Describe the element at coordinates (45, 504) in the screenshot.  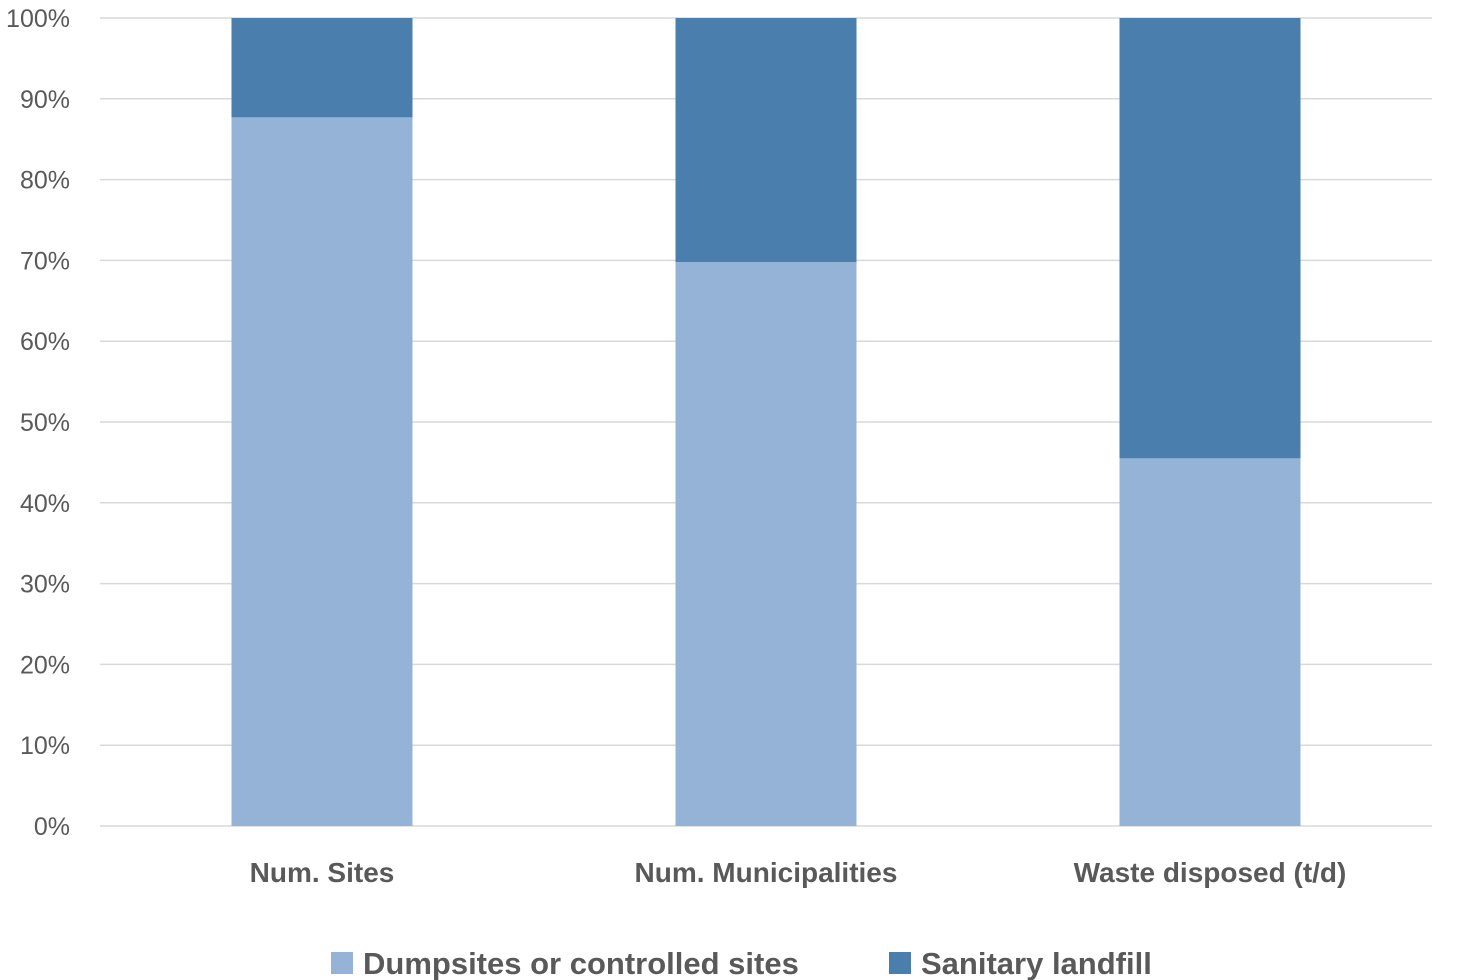
I see `y-tick-label: 40%` at that location.